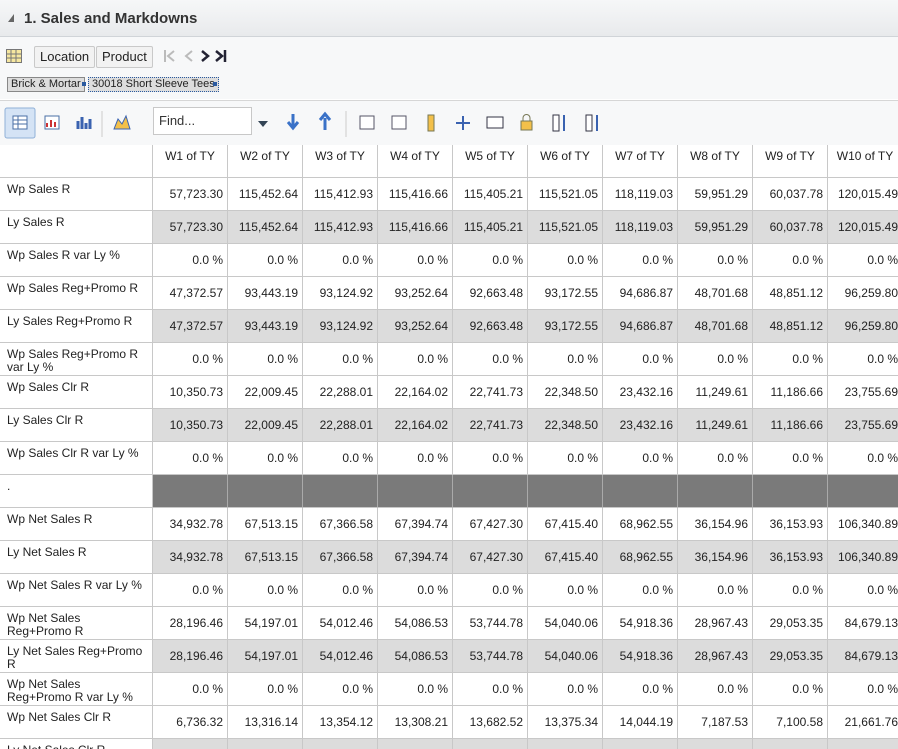 The image size is (898, 749). What do you see at coordinates (565, 227) in the screenshot?
I see `value-cell: 115,521.05` at bounding box center [565, 227].